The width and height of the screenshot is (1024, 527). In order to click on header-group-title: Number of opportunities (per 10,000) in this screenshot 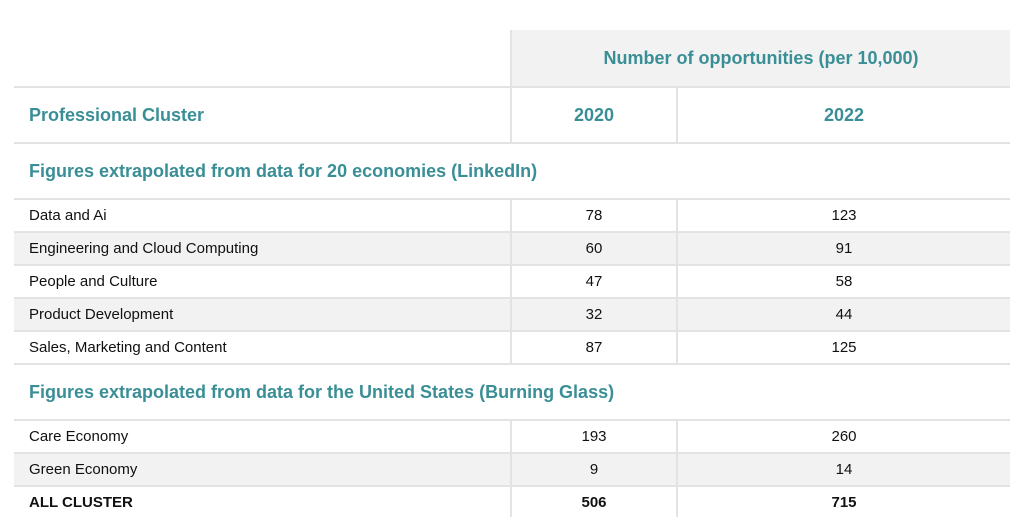, I will do `click(760, 58)`.